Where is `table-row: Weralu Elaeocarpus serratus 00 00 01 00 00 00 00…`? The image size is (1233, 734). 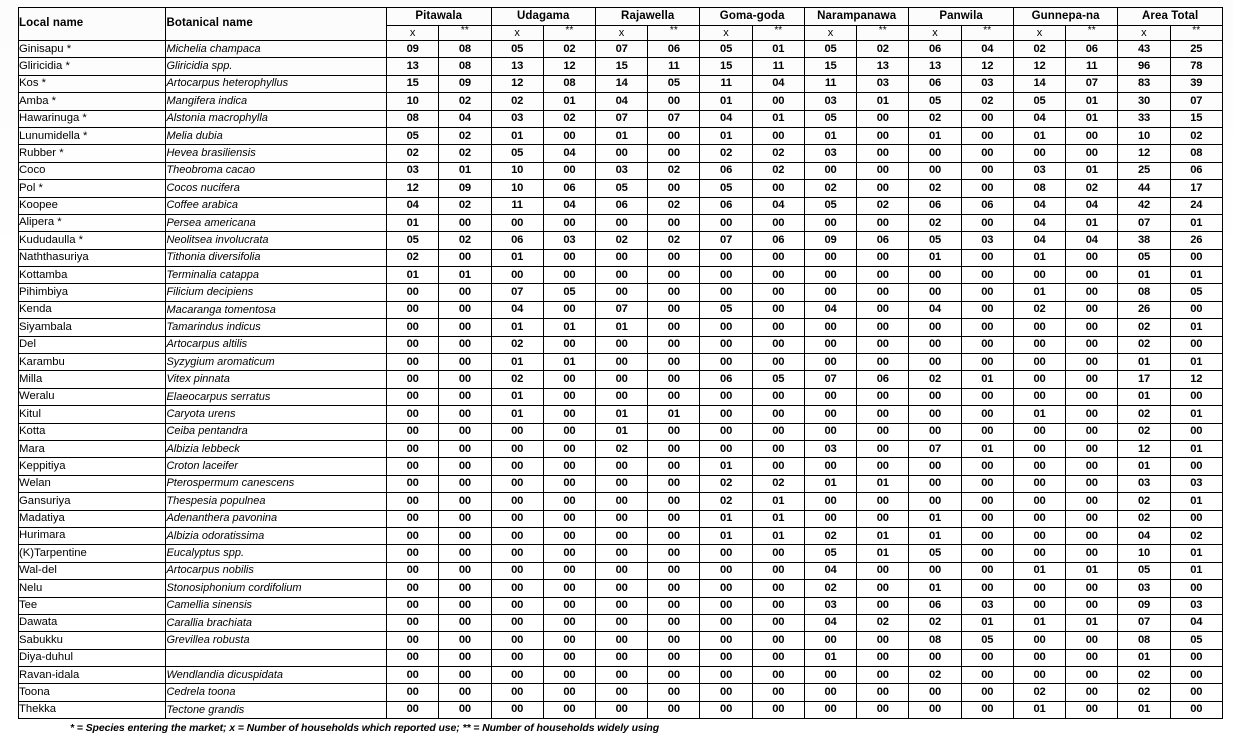
table-row: Weralu Elaeocarpus serratus 00 00 01 00 00 00 00… is located at coordinates (620, 397).